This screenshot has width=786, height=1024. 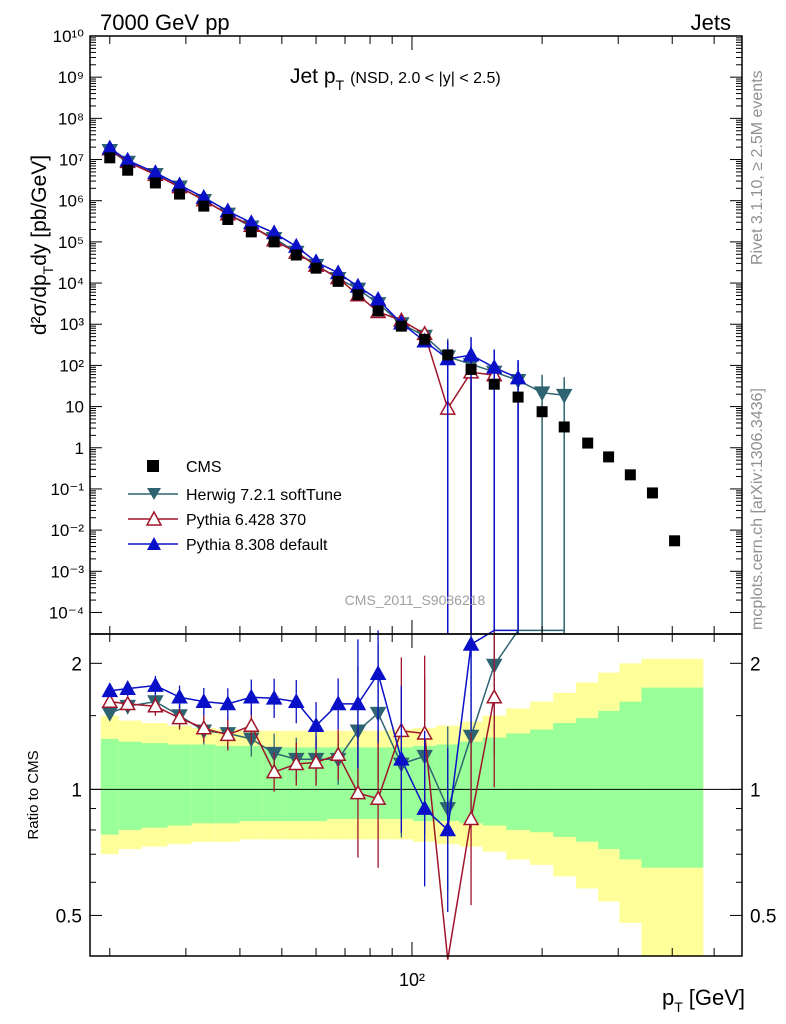 I want to click on ratio-tick-label-right: 1, so click(x=755, y=790).